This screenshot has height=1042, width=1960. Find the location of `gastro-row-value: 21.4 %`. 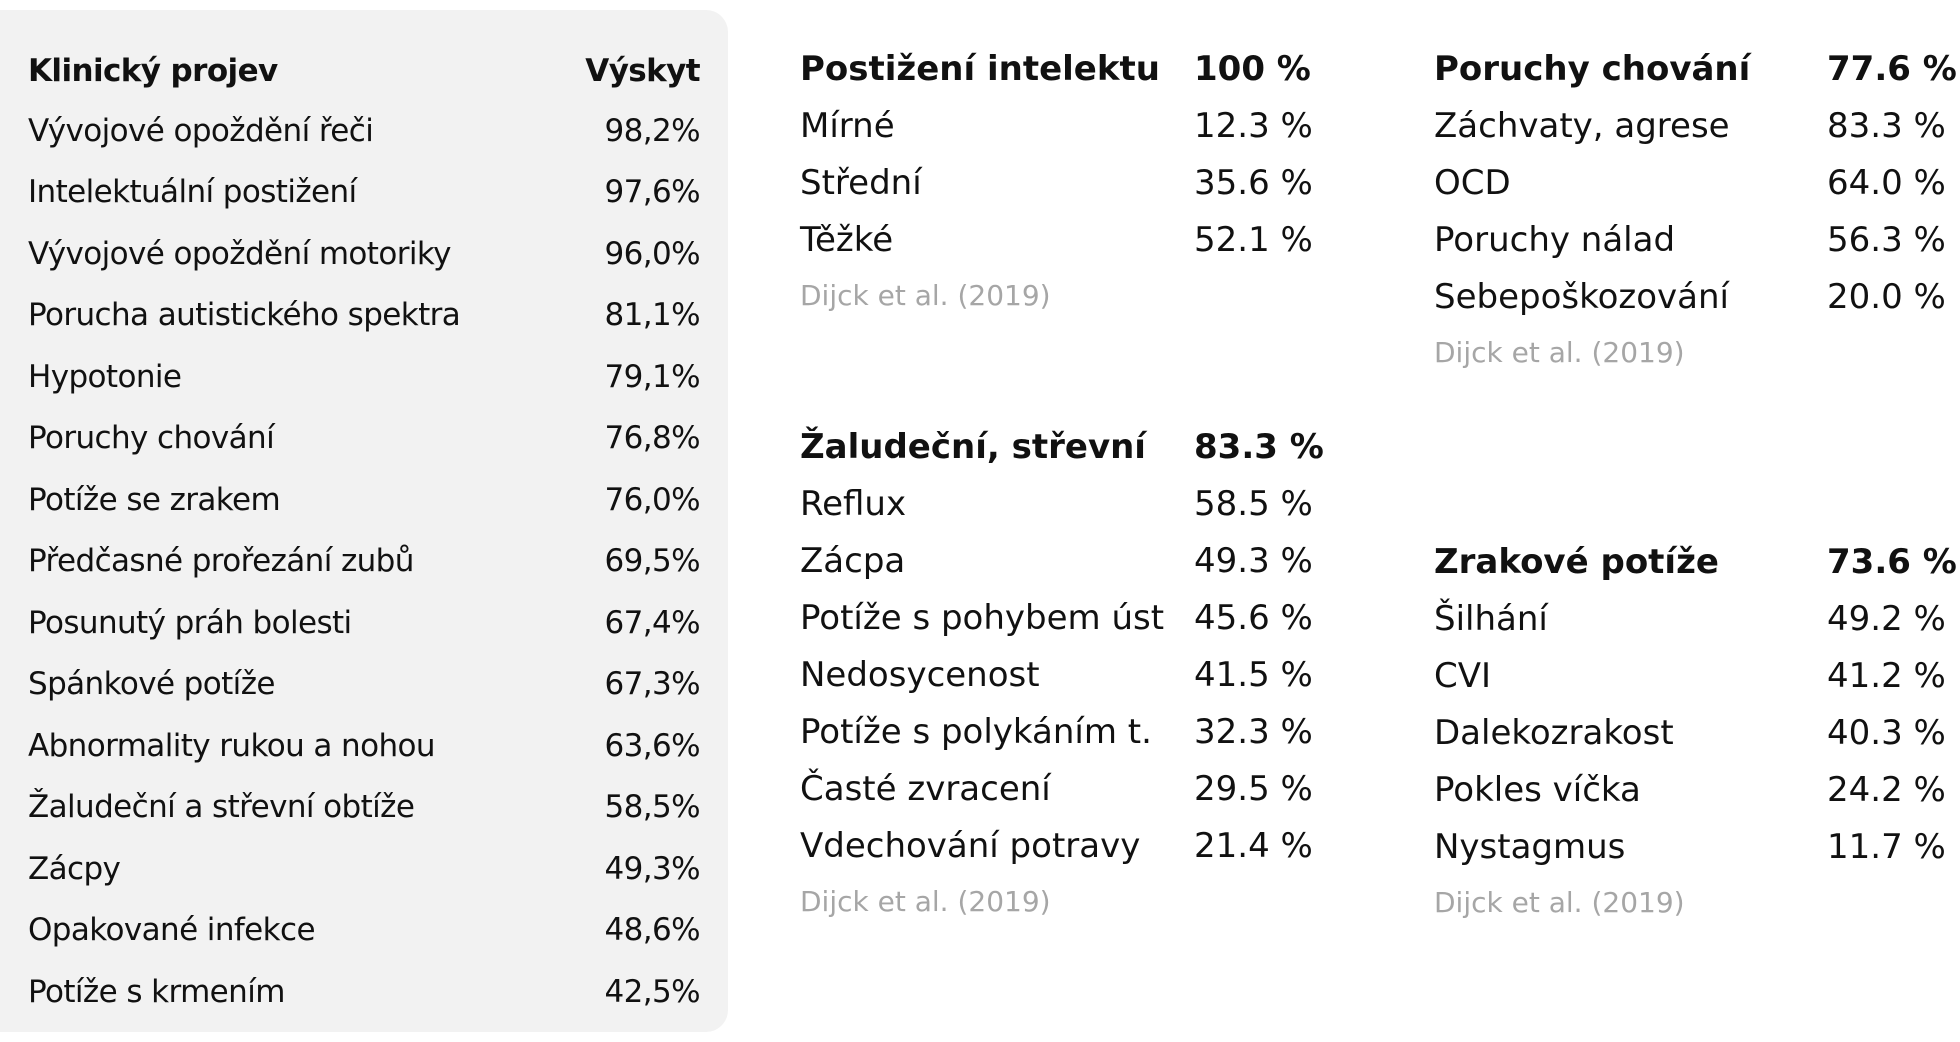

gastro-row-value: 21.4 % is located at coordinates (1253, 845).